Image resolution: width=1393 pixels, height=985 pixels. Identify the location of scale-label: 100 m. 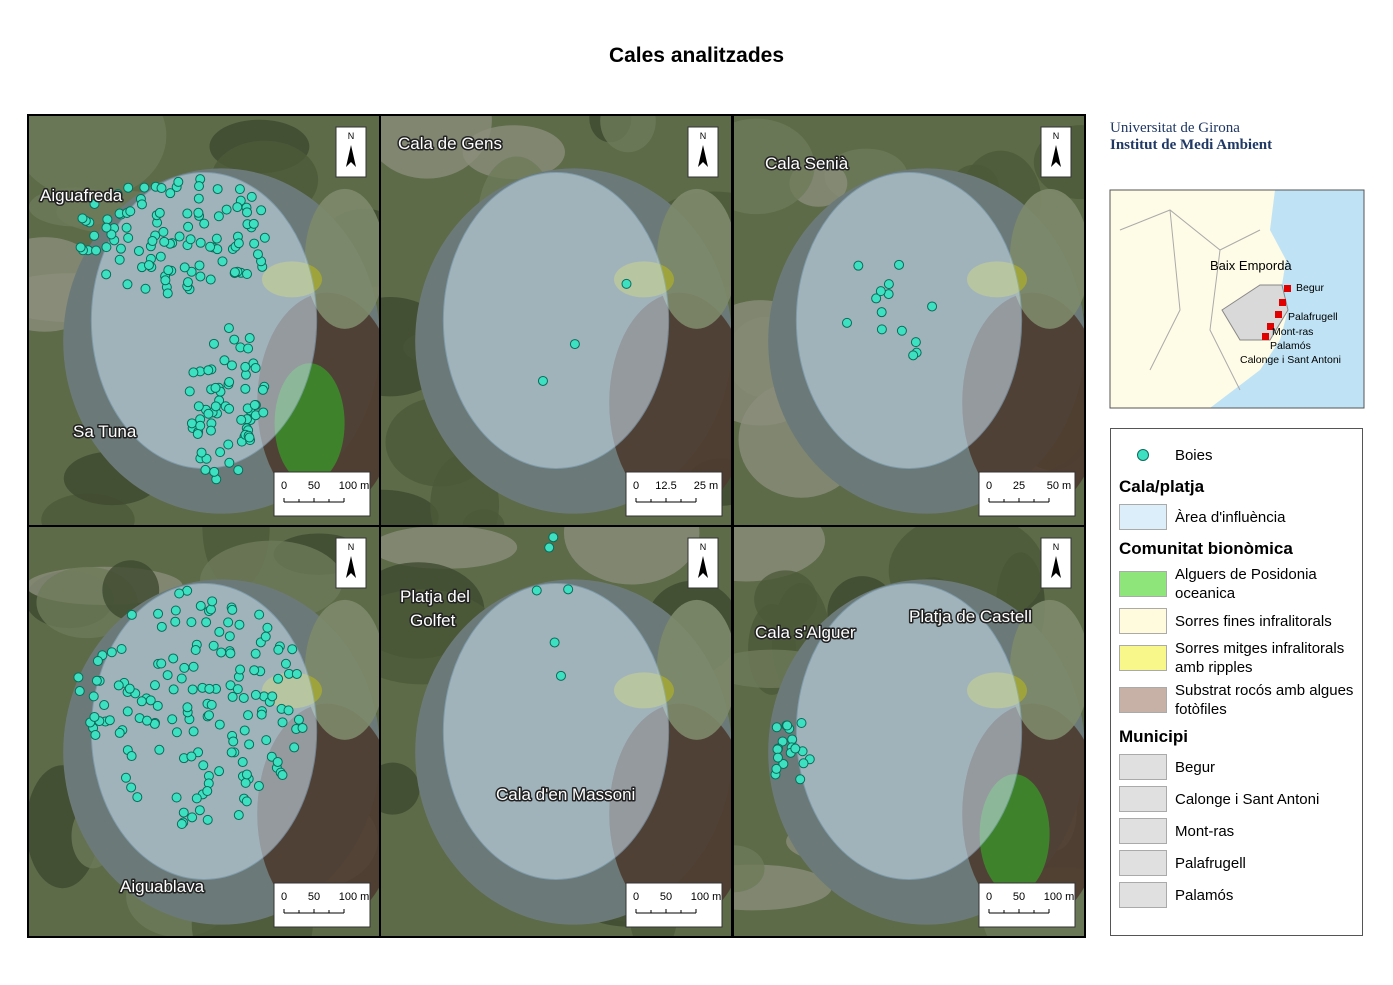
(1059, 897).